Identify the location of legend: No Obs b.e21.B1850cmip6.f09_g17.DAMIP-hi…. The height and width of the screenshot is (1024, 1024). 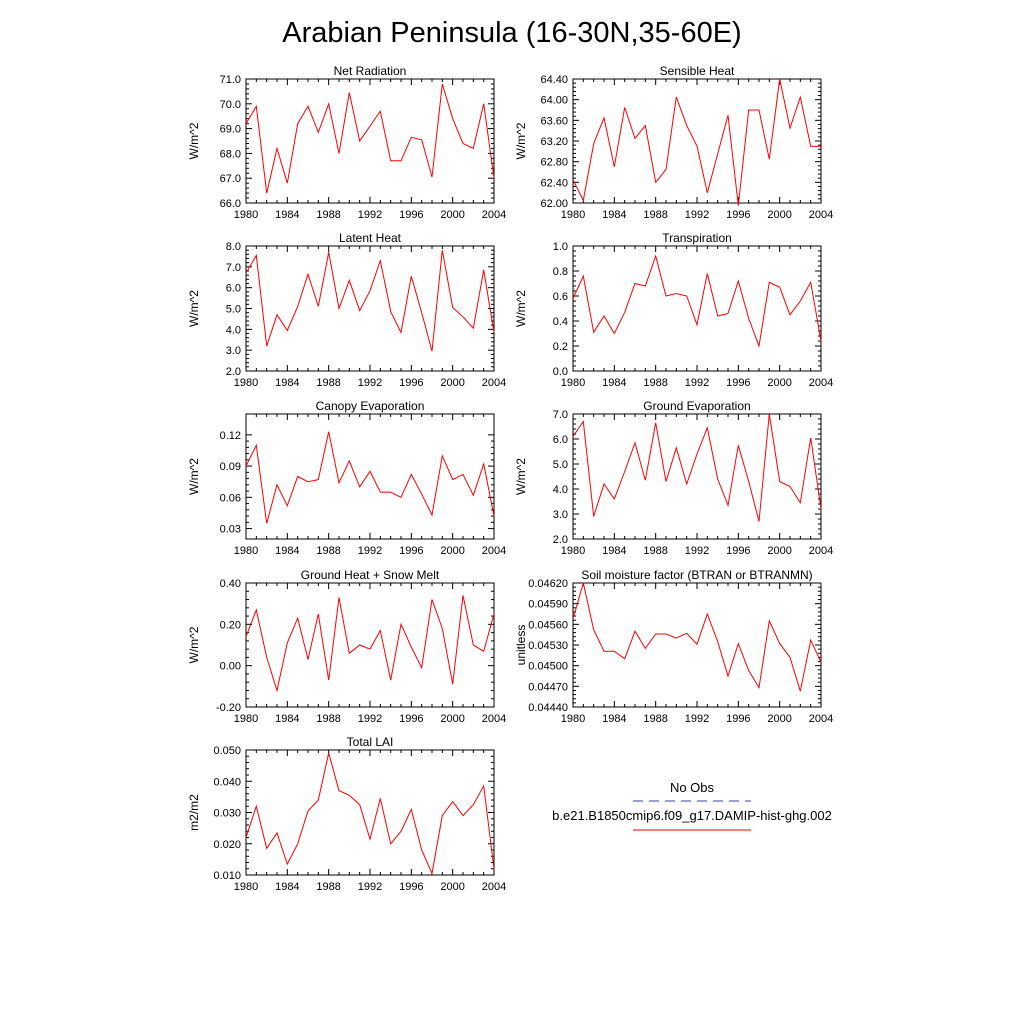
(692, 805).